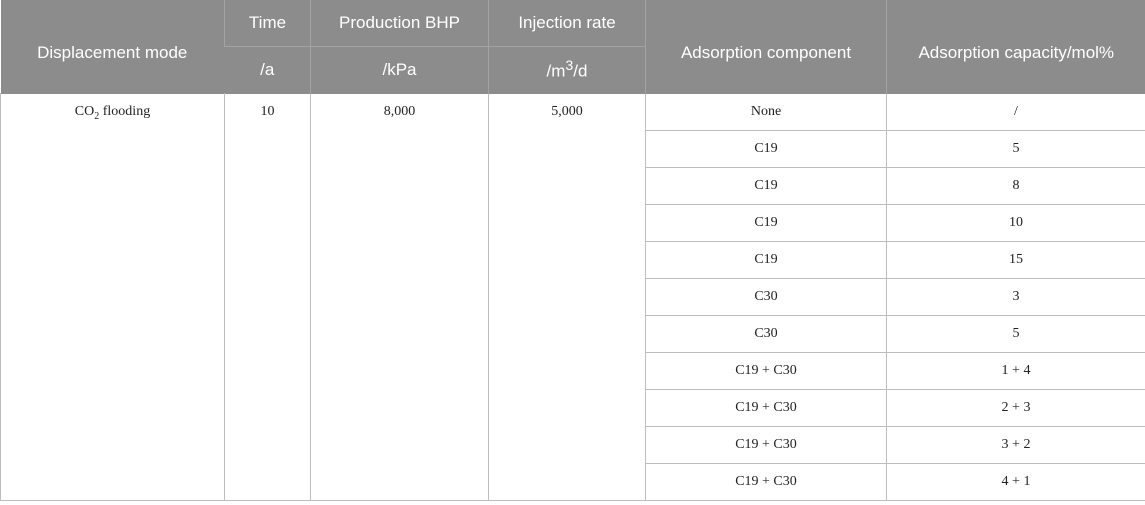 The height and width of the screenshot is (505, 1145). What do you see at coordinates (1015, 408) in the screenshot?
I see `cell-adsorption-capacity: 2 + 3` at bounding box center [1015, 408].